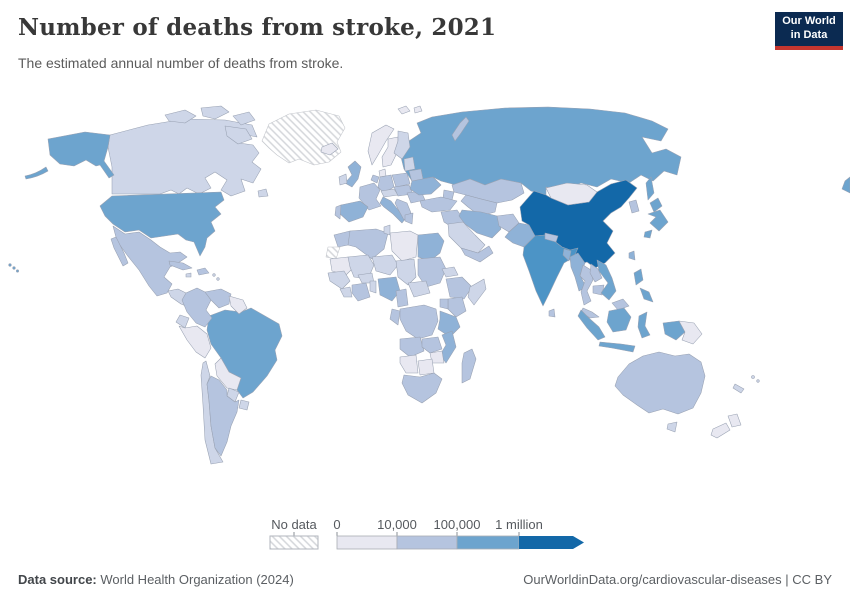 The image size is (850, 600). What do you see at coordinates (409, 364) in the screenshot?
I see `region-namibia` at bounding box center [409, 364].